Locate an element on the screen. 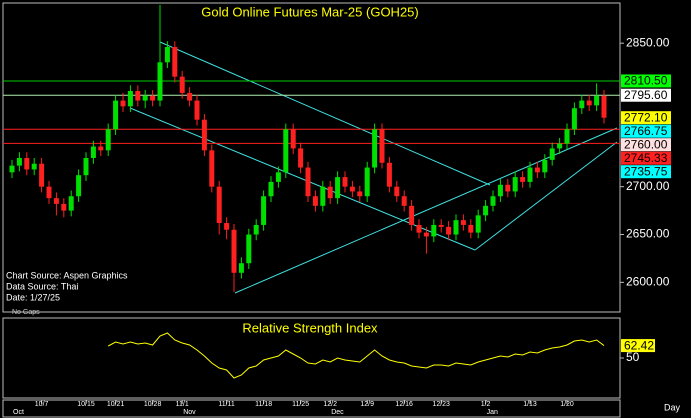 The width and height of the screenshot is (691, 418). y-tick-label: 2650.00 is located at coordinates (648, 234).